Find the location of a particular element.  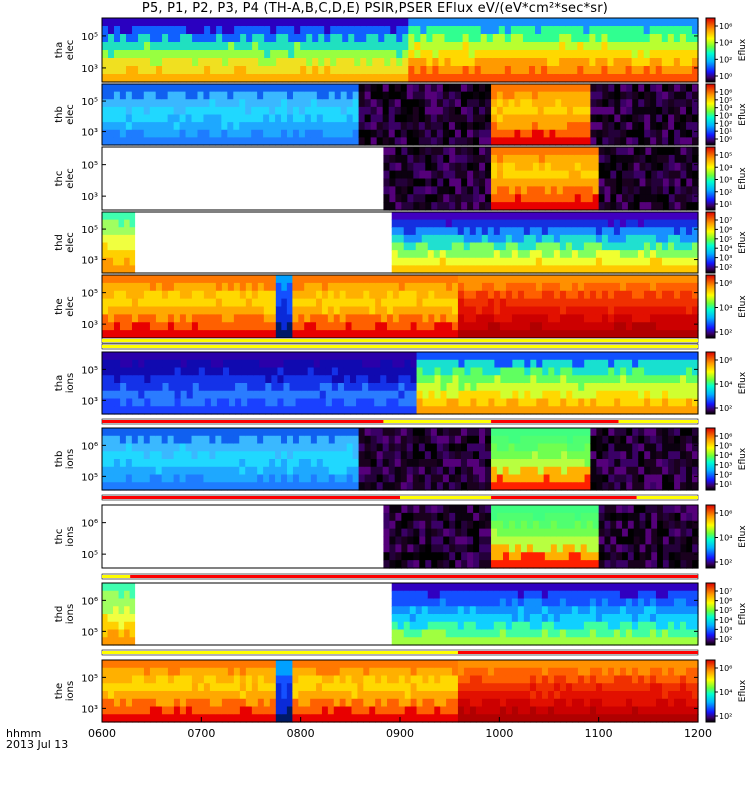

probe-label: thbelec is located at coordinates (65, 114).